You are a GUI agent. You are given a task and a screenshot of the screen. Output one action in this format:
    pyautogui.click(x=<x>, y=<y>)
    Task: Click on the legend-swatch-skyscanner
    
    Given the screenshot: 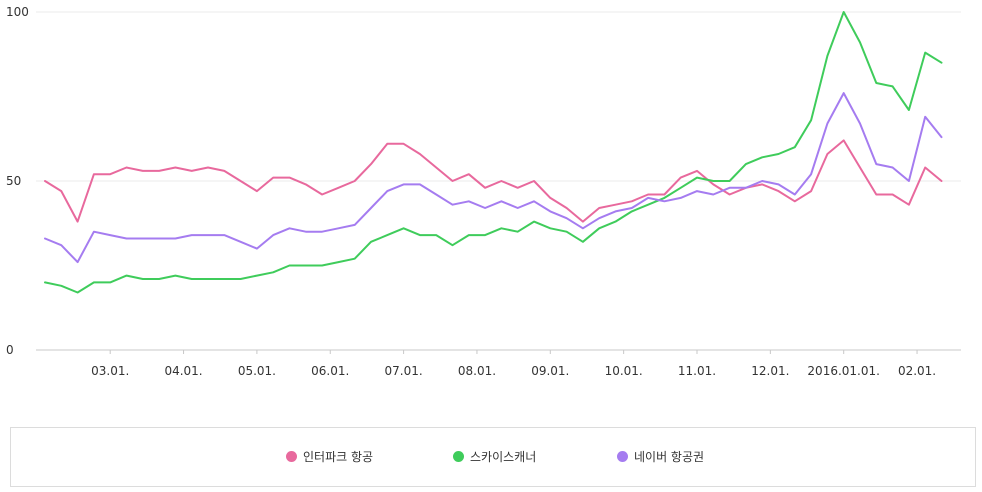 What is the action you would take?
    pyautogui.click(x=458, y=456)
    